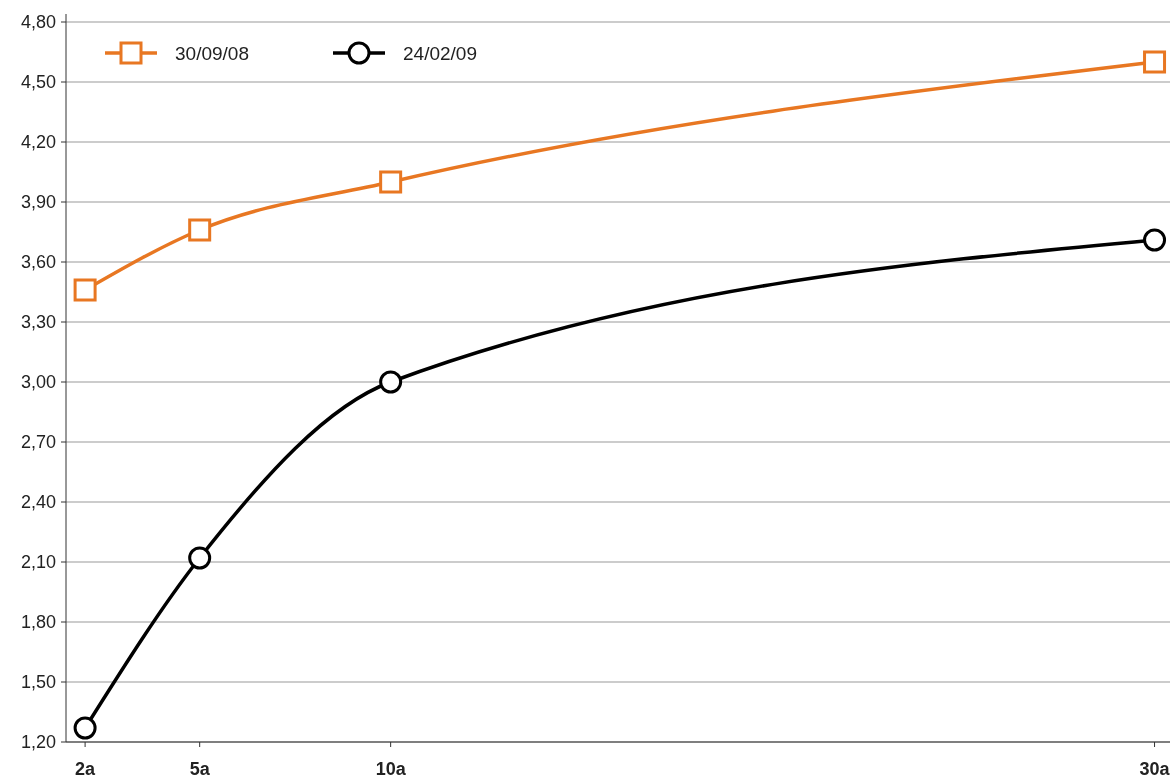  Describe the element at coordinates (38, 562) in the screenshot. I see `y-tick-label: 2,10` at that location.